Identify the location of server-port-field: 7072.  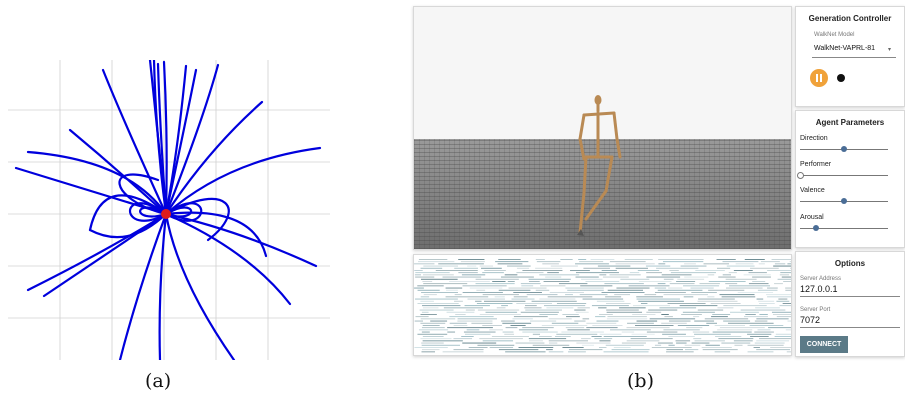
(850, 321).